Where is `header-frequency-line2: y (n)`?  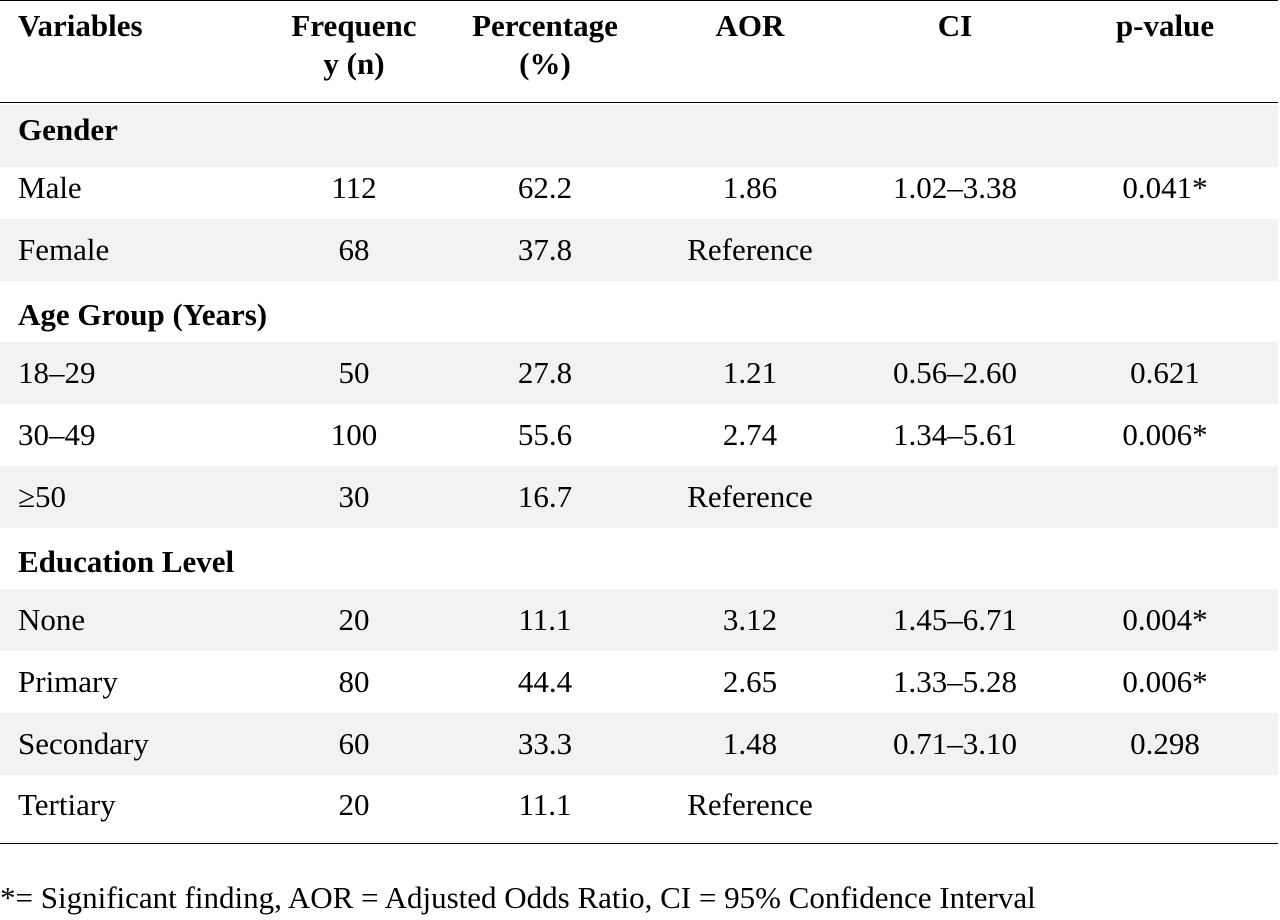
header-frequency-line2: y (n) is located at coordinates (354, 63).